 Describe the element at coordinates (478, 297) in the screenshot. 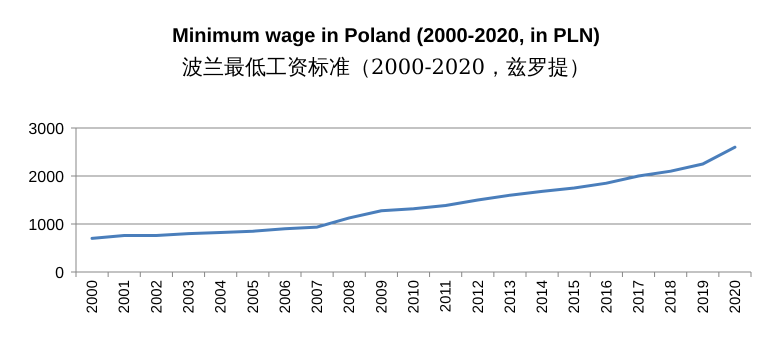

I see `x-tick-label: 2012` at that location.